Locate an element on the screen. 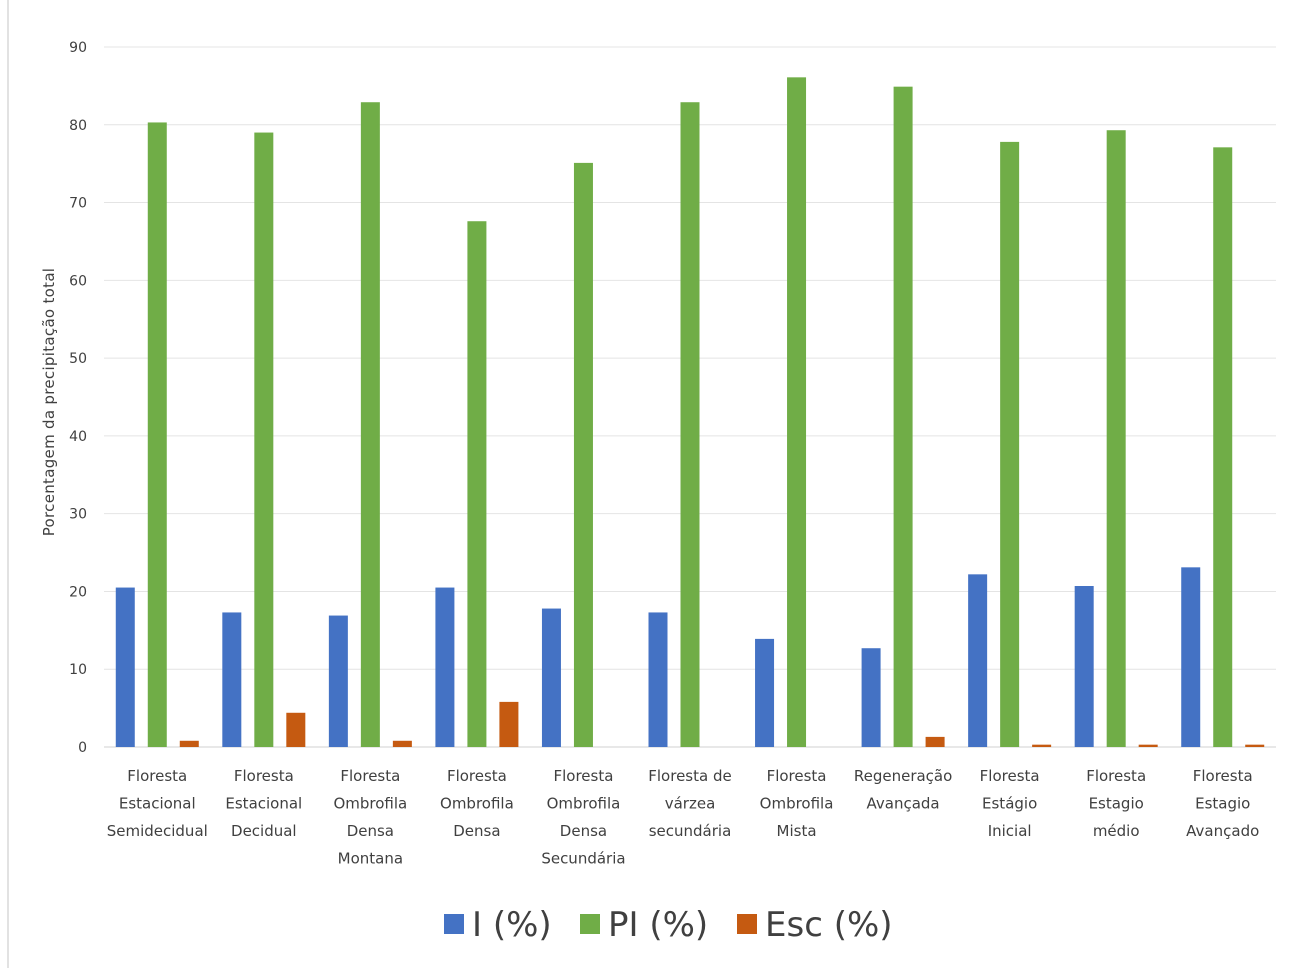 The width and height of the screenshot is (1291, 972). category-label: Floresta Ombrofila Densa Secundária is located at coordinates (583, 817).